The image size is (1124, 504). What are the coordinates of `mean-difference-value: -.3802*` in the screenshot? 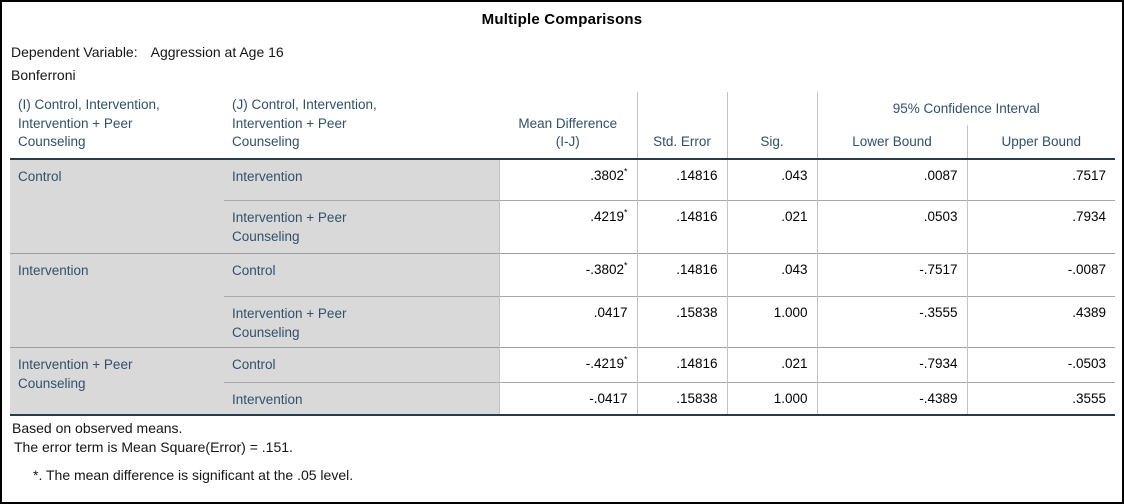 It's located at (567, 275).